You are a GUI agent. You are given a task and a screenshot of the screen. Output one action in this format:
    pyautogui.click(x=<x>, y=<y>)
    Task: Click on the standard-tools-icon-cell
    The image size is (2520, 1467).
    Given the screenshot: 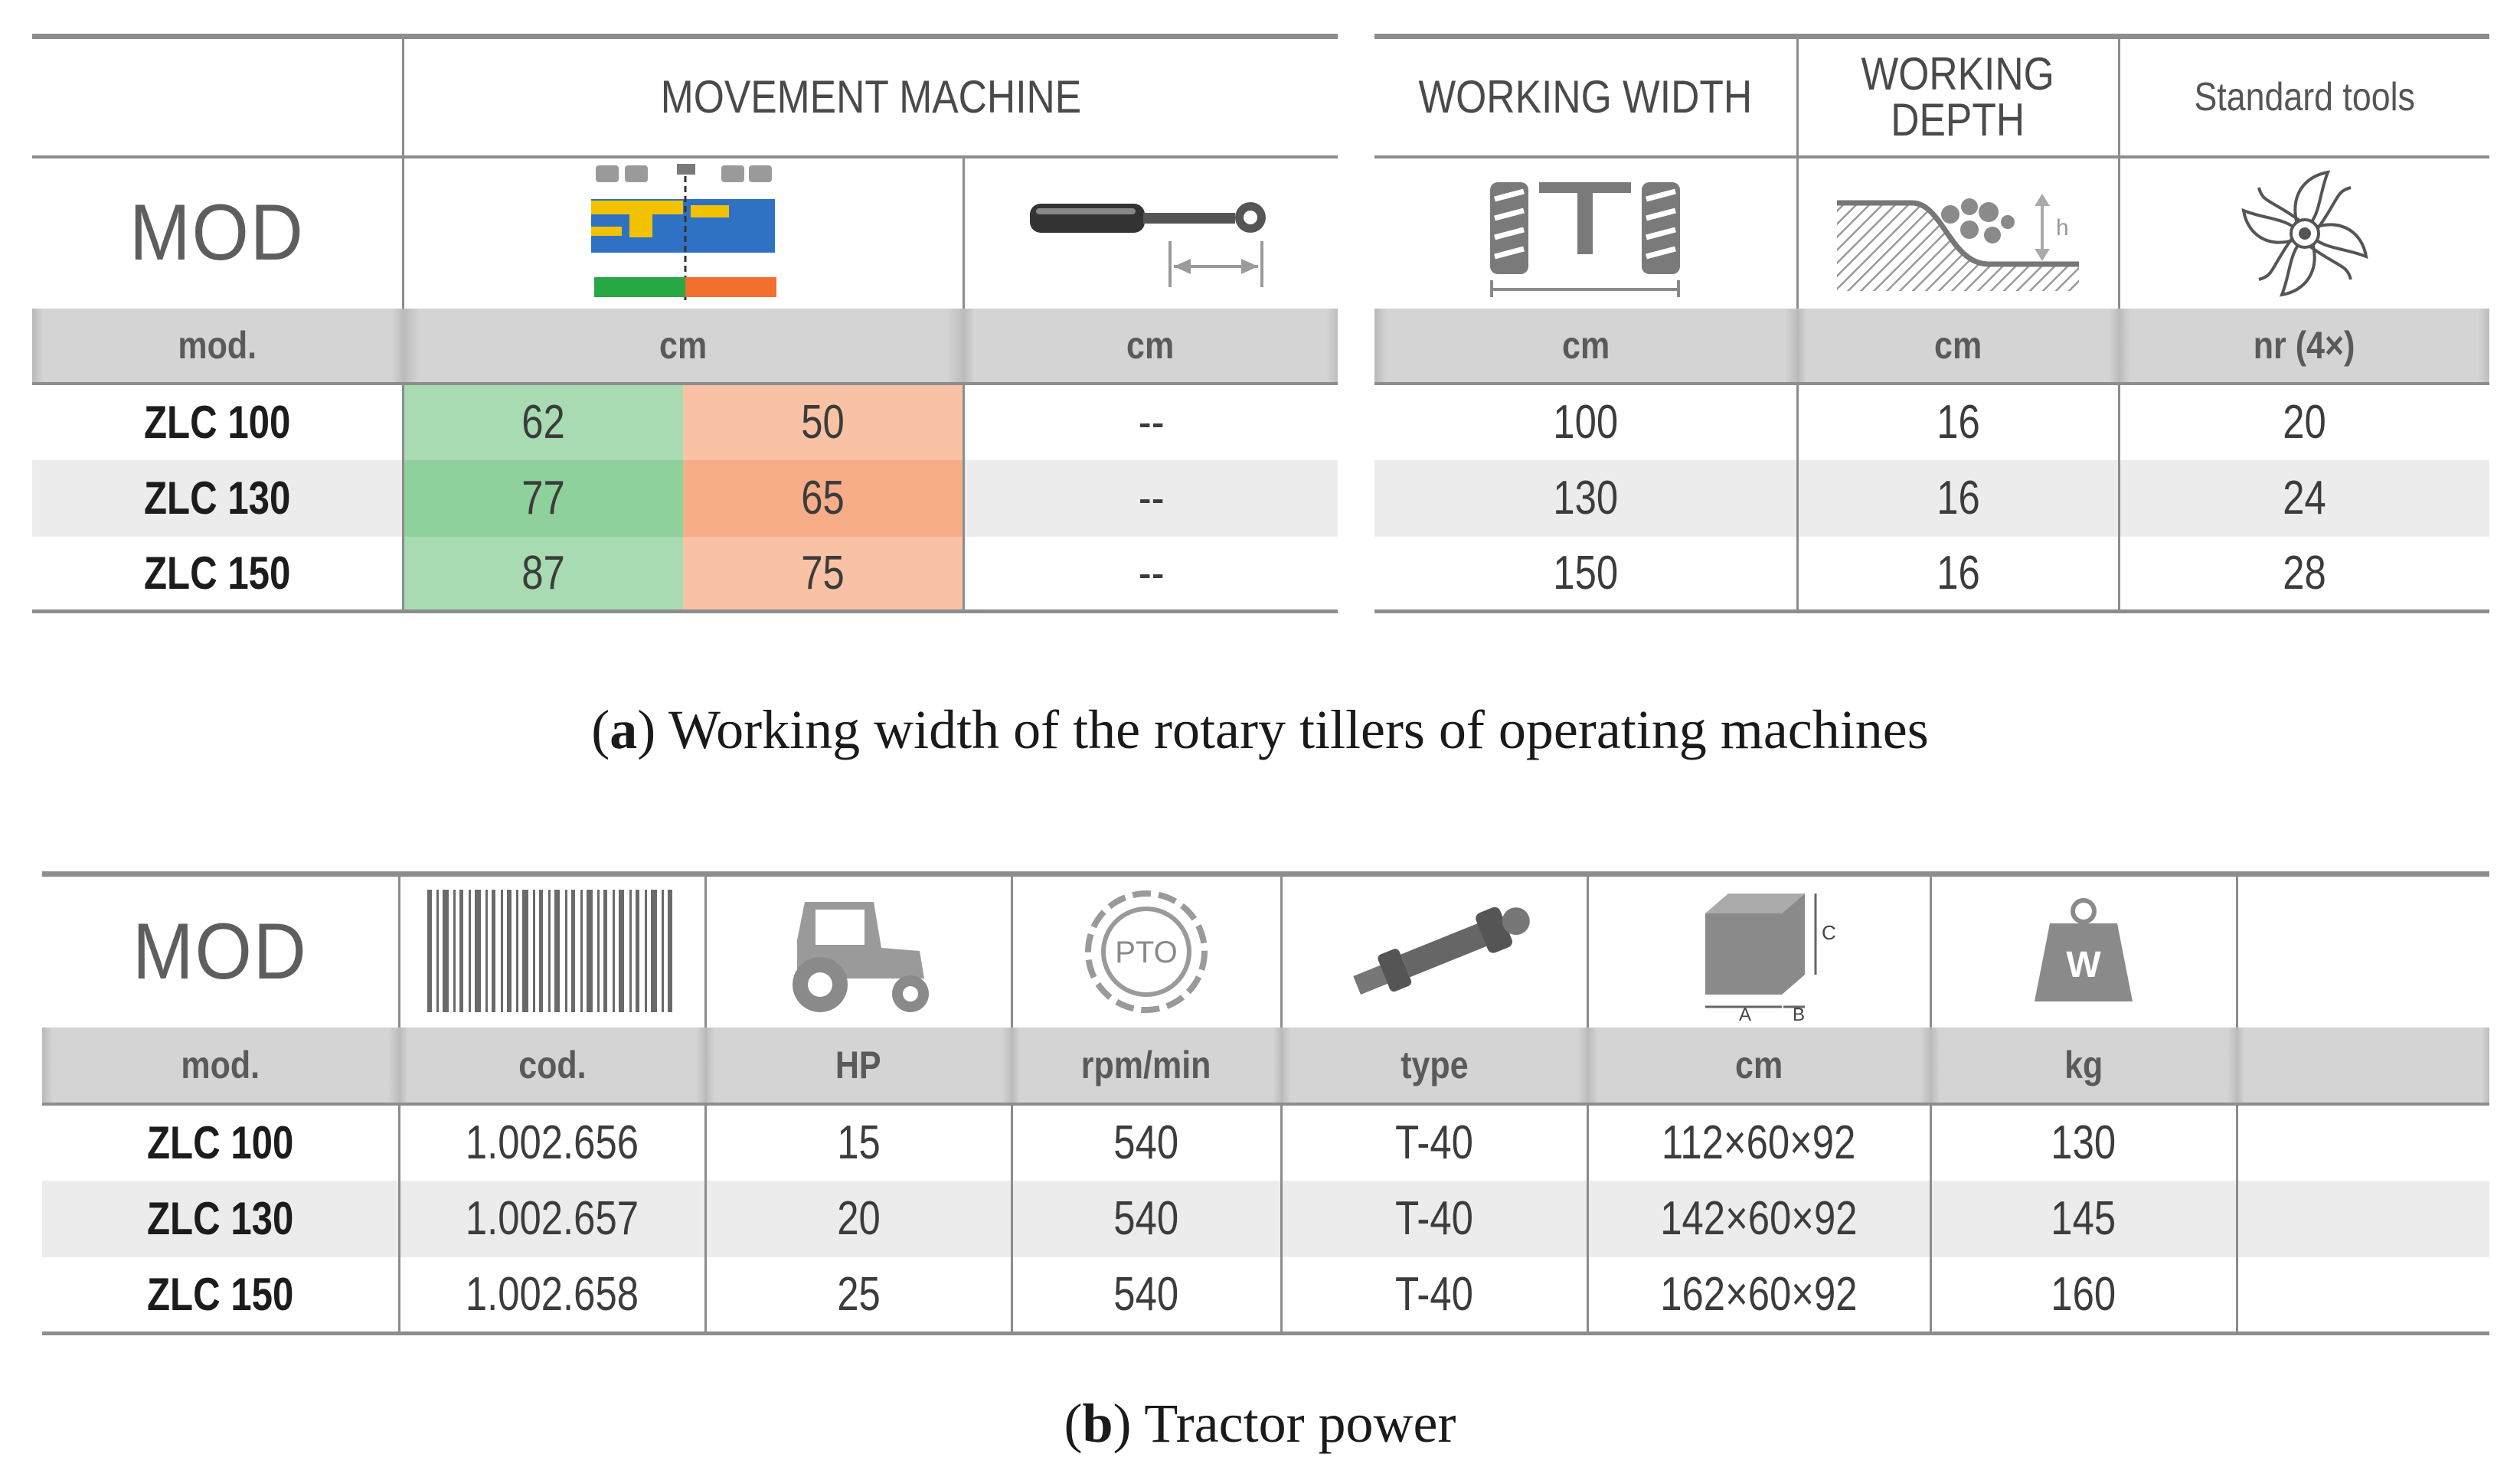 What is the action you would take?
    pyautogui.click(x=2304, y=233)
    